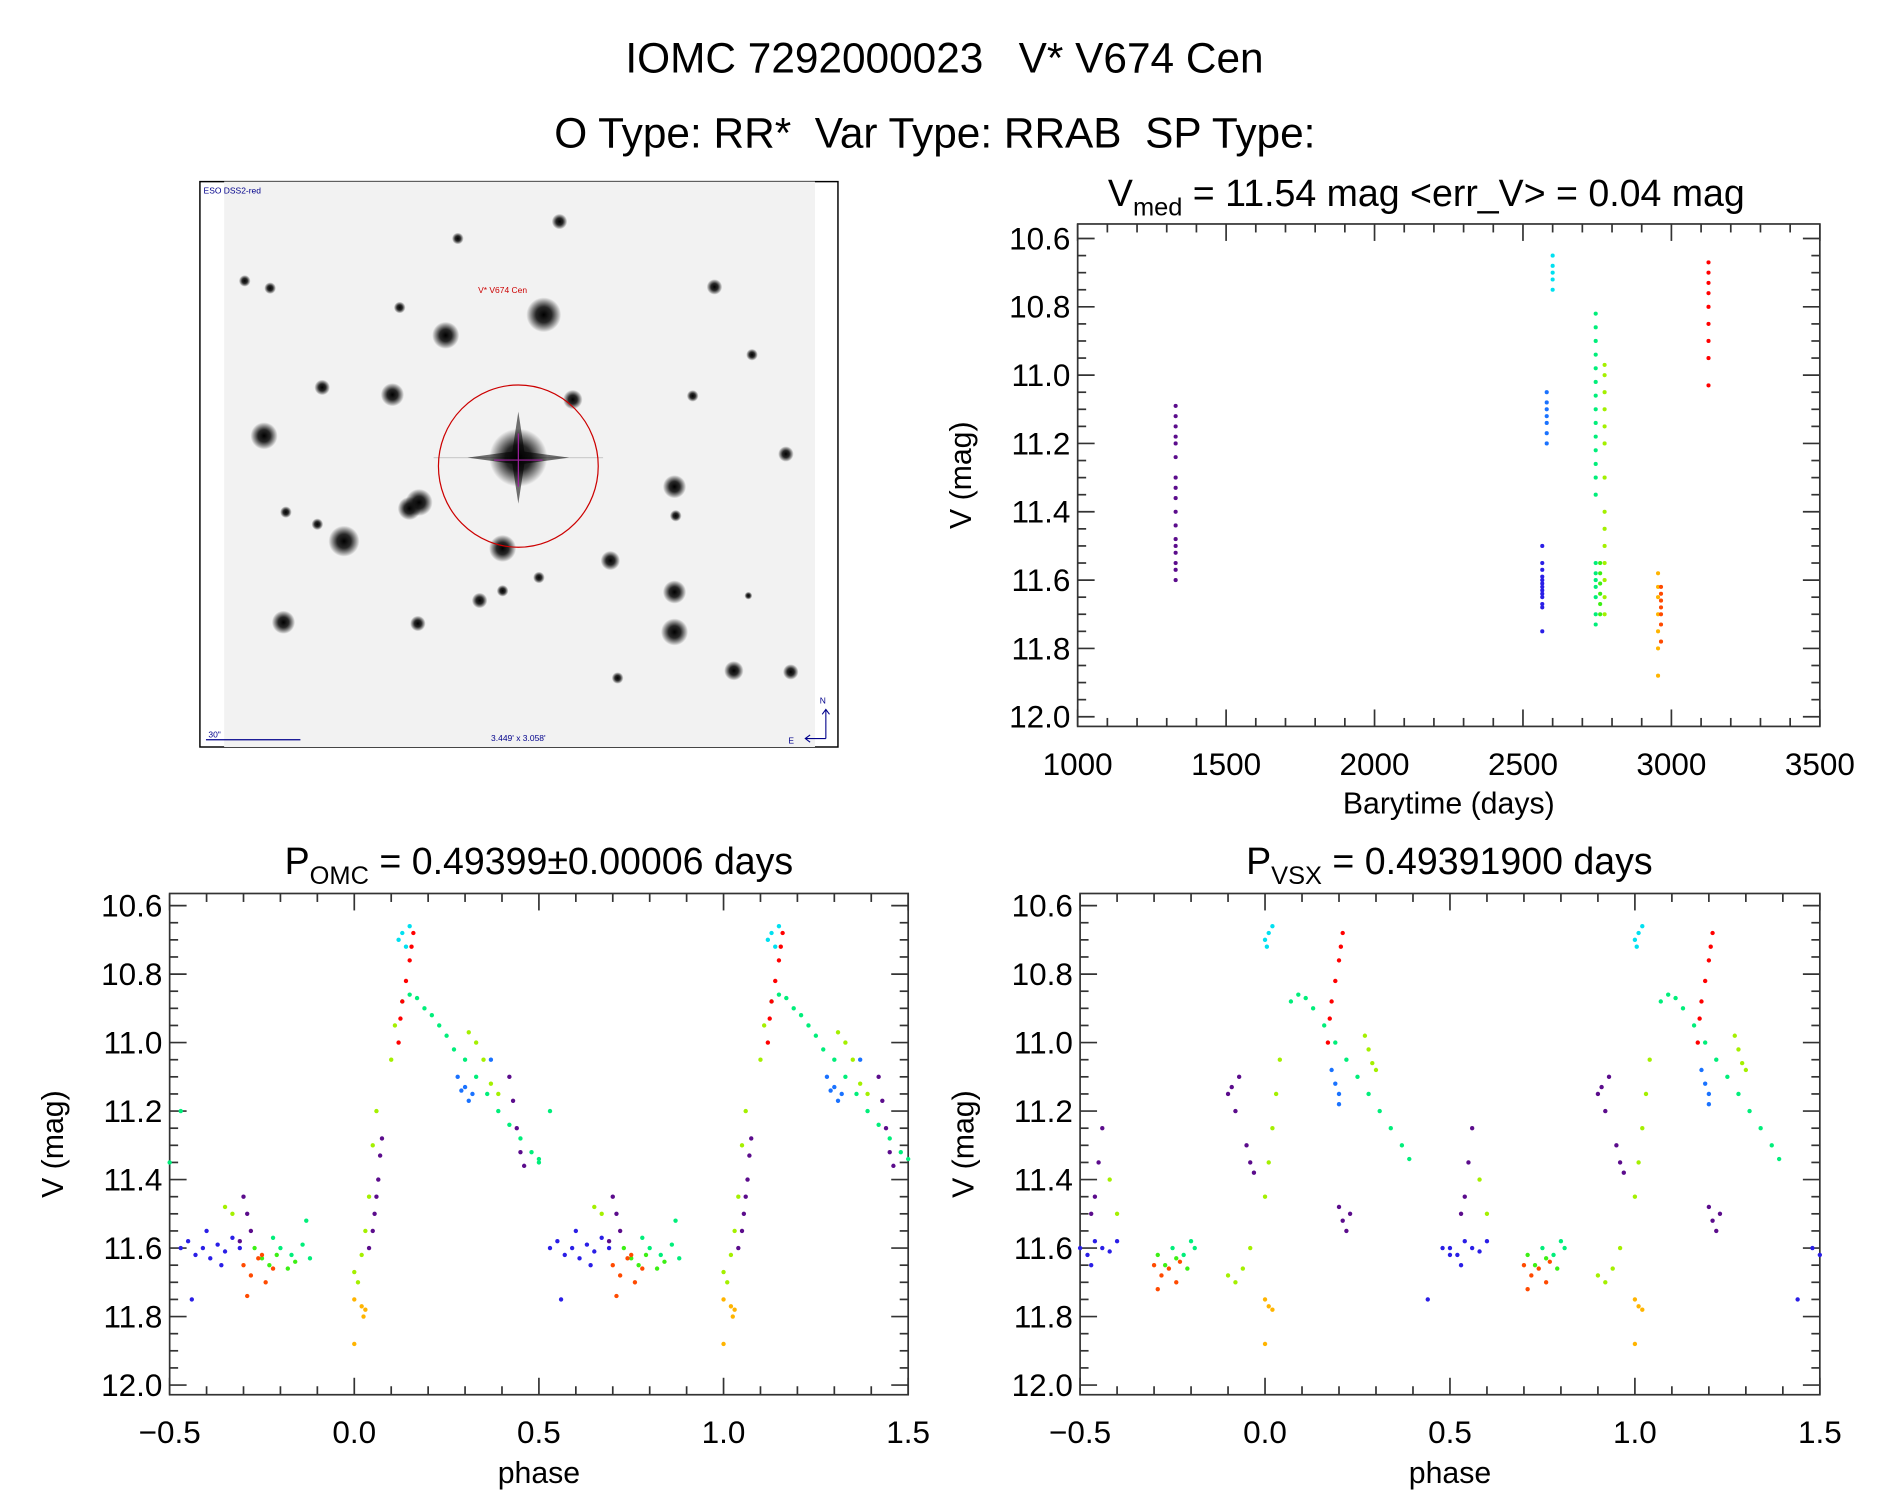  What do you see at coordinates (53, 1144) in the screenshot?
I see `y-axis-label: V (mag)` at bounding box center [53, 1144].